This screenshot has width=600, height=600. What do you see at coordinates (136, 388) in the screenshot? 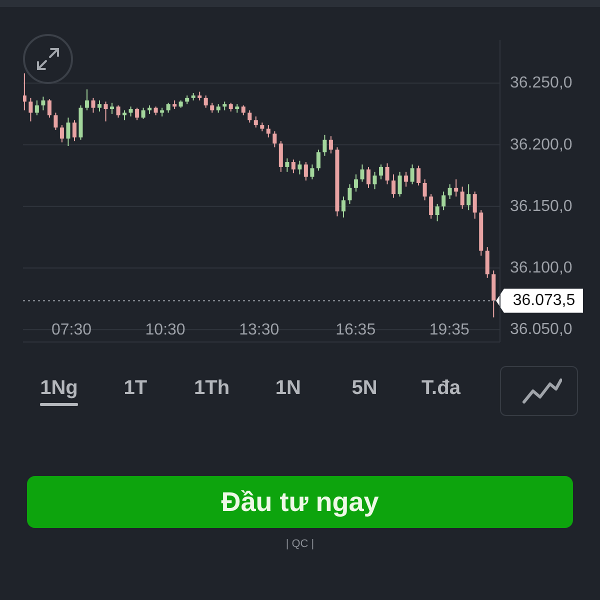
I see `text: 1T` at bounding box center [136, 388].